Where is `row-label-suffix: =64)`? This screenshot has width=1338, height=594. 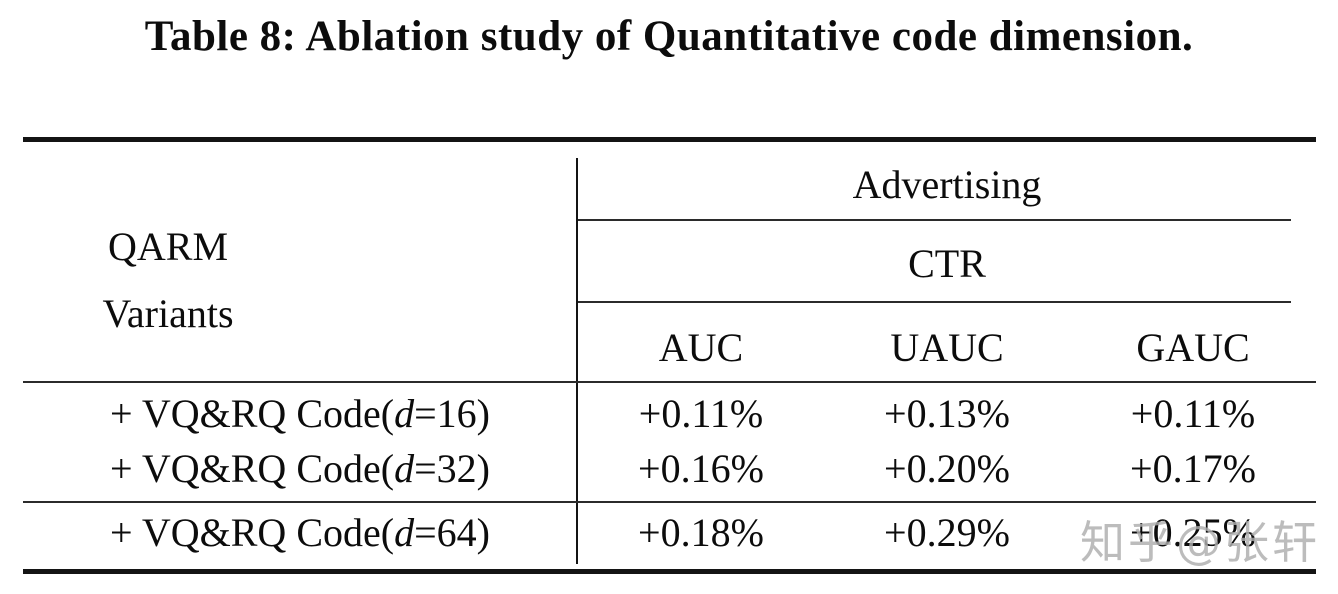 row-label-suffix: =64) is located at coordinates (452, 532).